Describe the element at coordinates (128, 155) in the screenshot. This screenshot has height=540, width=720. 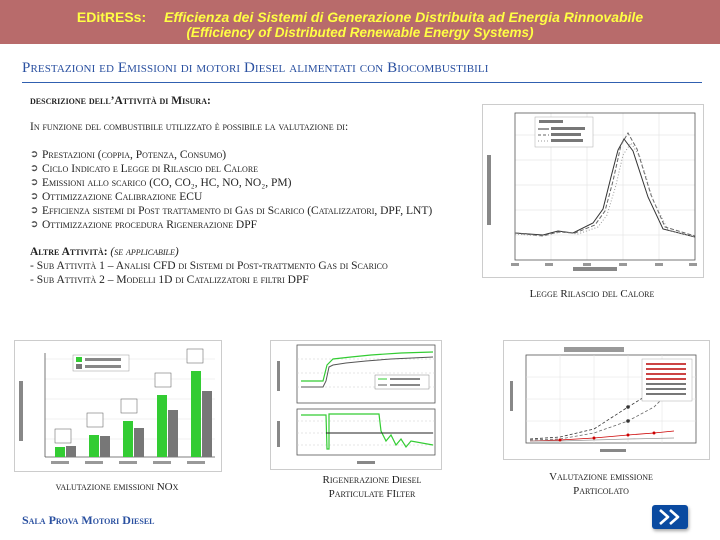
I see `list-item: ➲ Prestazioni (coppia, Potenza, Consumo)` at that location.